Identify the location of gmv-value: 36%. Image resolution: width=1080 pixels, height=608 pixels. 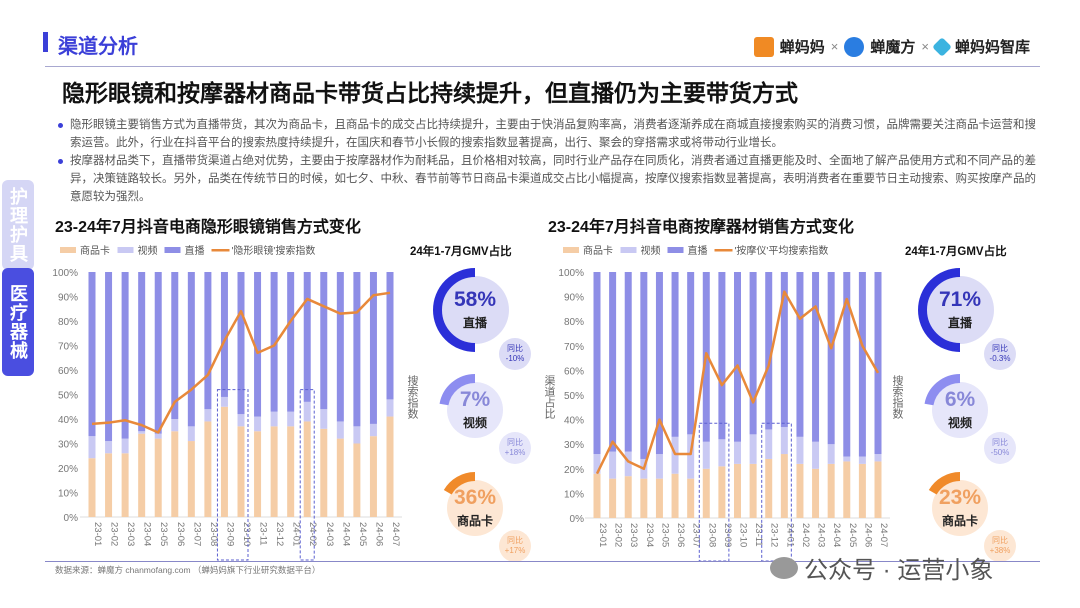
(475, 497).